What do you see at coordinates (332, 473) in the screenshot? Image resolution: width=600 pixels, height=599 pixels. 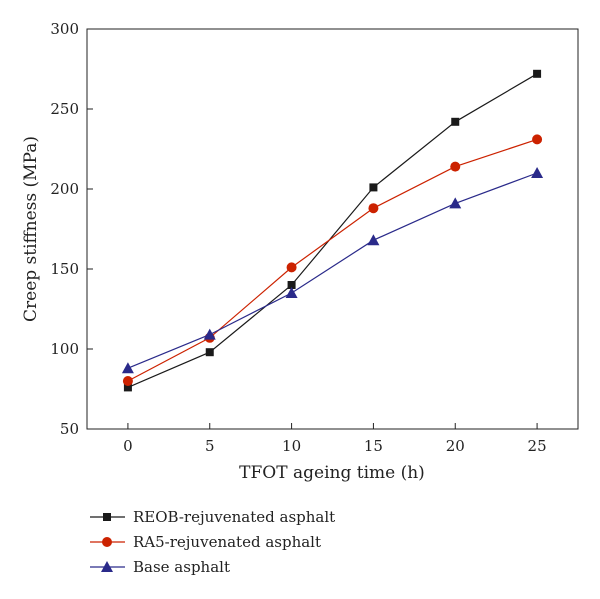 I see `x-axis-title: TFOT ageing time (h)` at bounding box center [332, 473].